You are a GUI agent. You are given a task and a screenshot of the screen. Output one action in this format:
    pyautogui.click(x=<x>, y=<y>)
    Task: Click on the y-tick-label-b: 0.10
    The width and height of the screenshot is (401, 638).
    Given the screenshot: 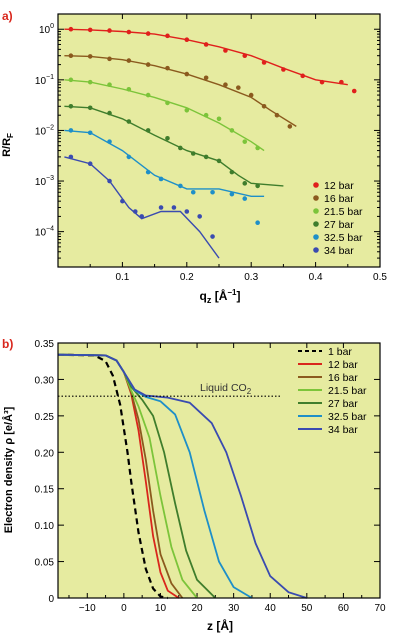 What is the action you would take?
    pyautogui.click(x=45, y=526)
    